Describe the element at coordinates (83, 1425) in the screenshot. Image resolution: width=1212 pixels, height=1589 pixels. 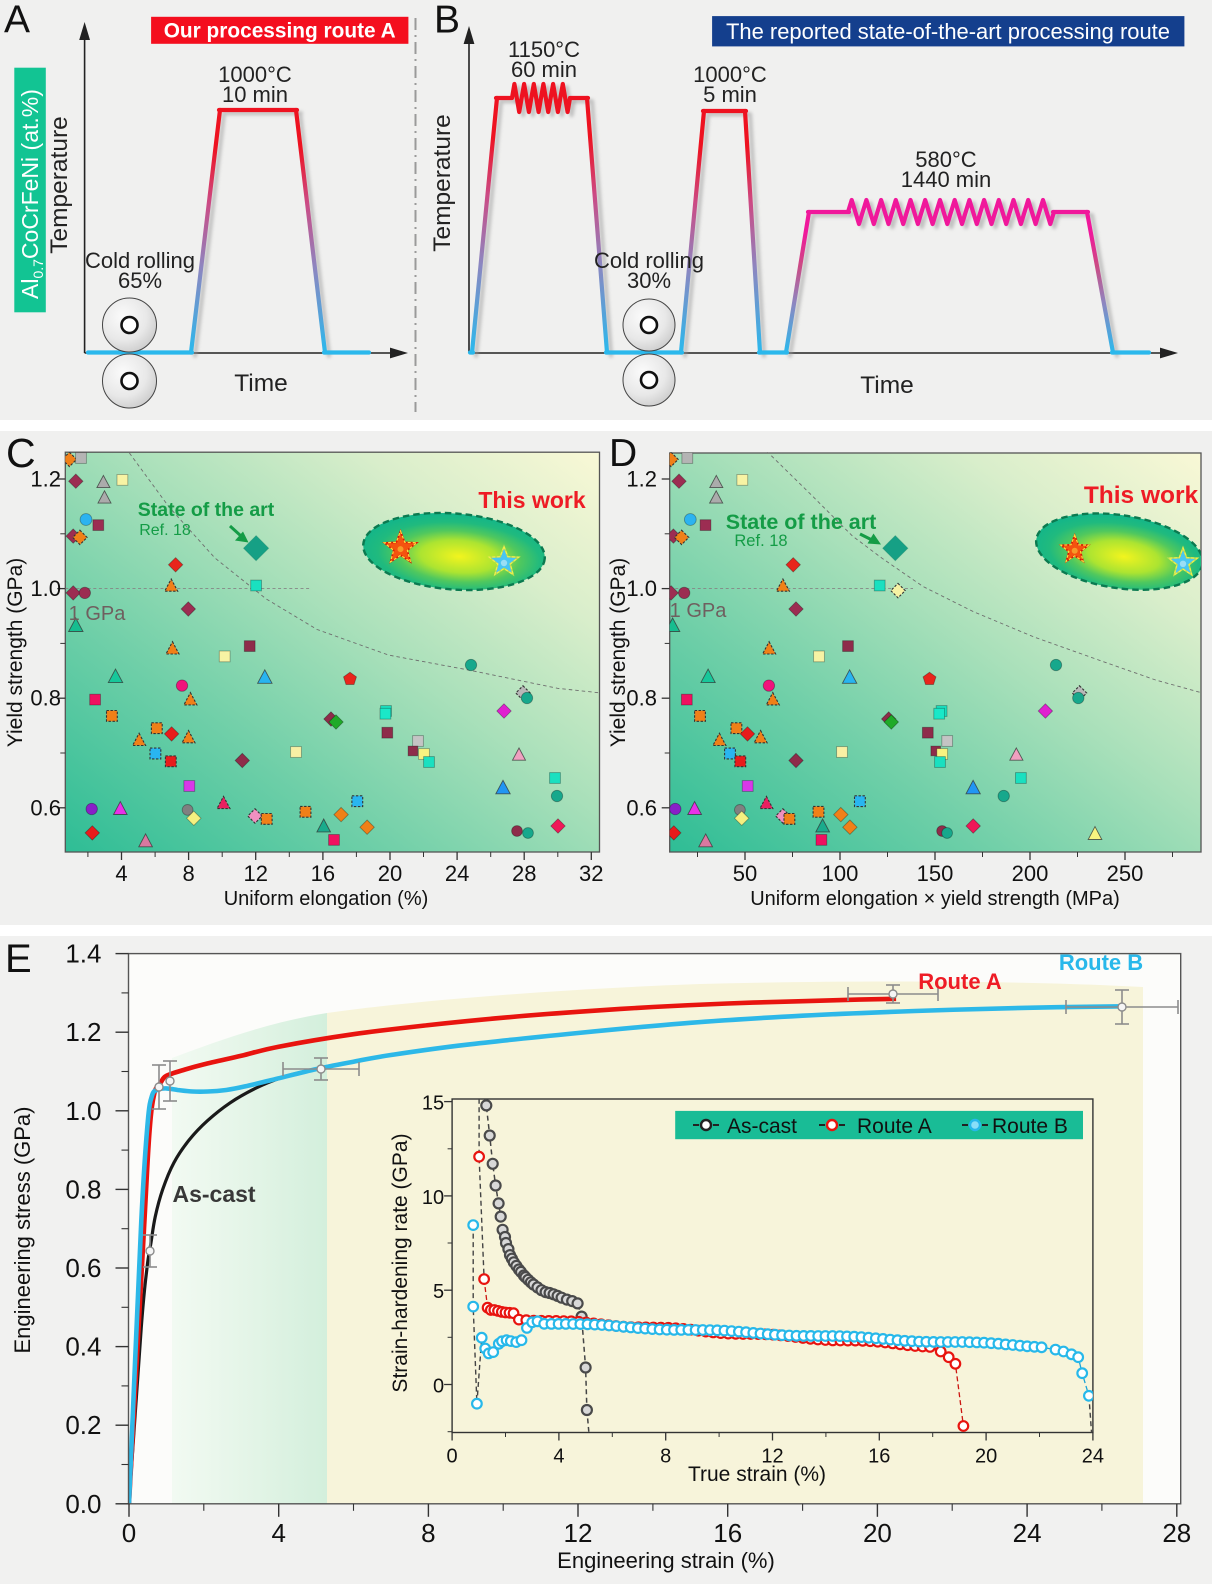
I see `svg-text: 0.2` at that location.